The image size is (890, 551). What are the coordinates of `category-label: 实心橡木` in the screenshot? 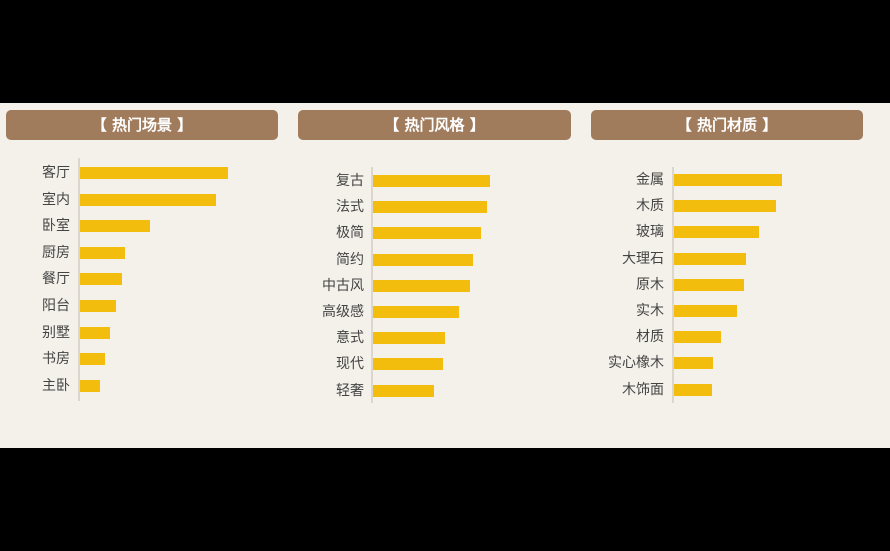 It's located at (636, 363).